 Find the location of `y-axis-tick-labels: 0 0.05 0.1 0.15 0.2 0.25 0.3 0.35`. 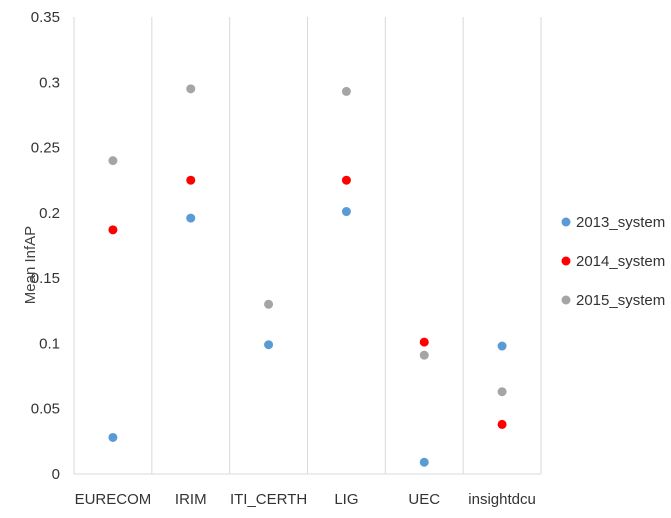

y-axis-tick-labels: 0 0.05 0.1 0.15 0.2 0.25 0.3 0.35 is located at coordinates (45, 246).